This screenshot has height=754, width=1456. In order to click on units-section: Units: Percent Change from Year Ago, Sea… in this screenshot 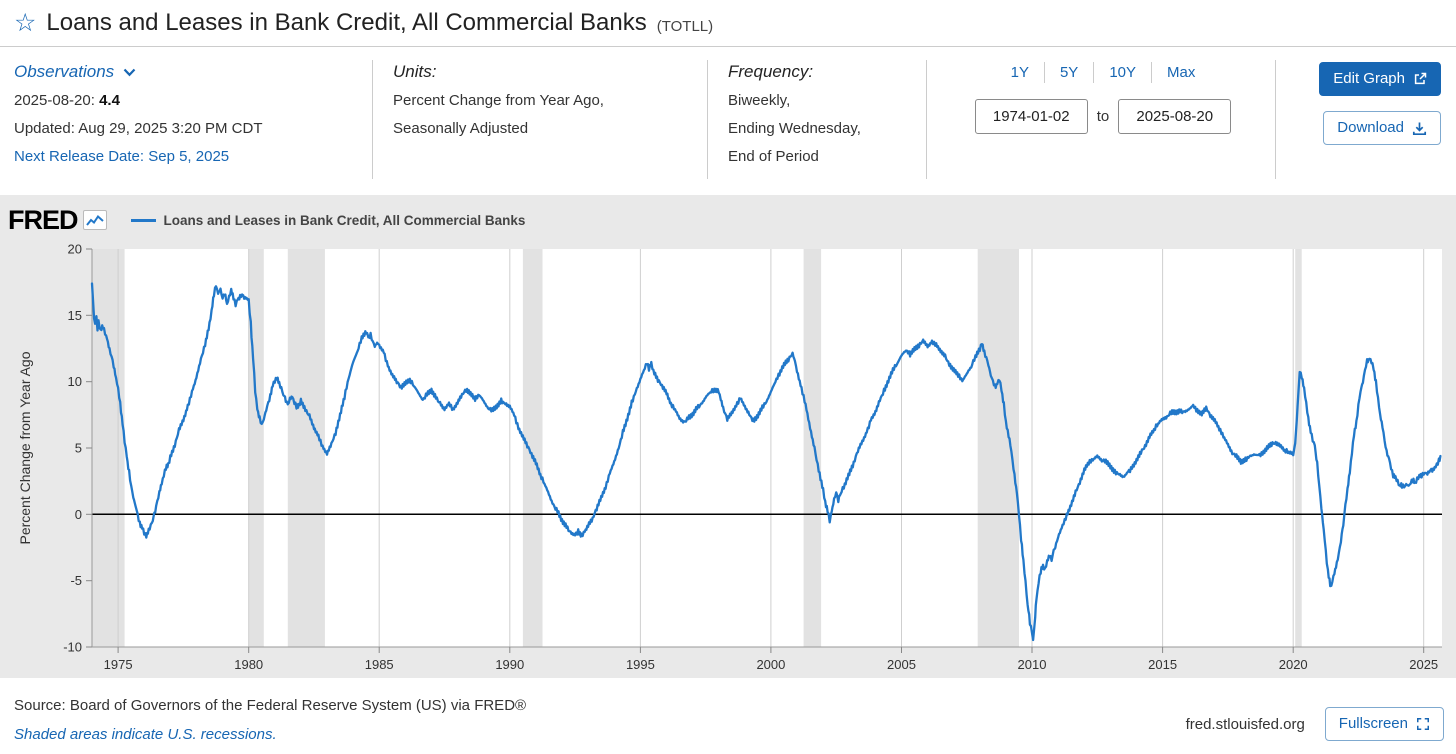, I will do `click(540, 119)`.